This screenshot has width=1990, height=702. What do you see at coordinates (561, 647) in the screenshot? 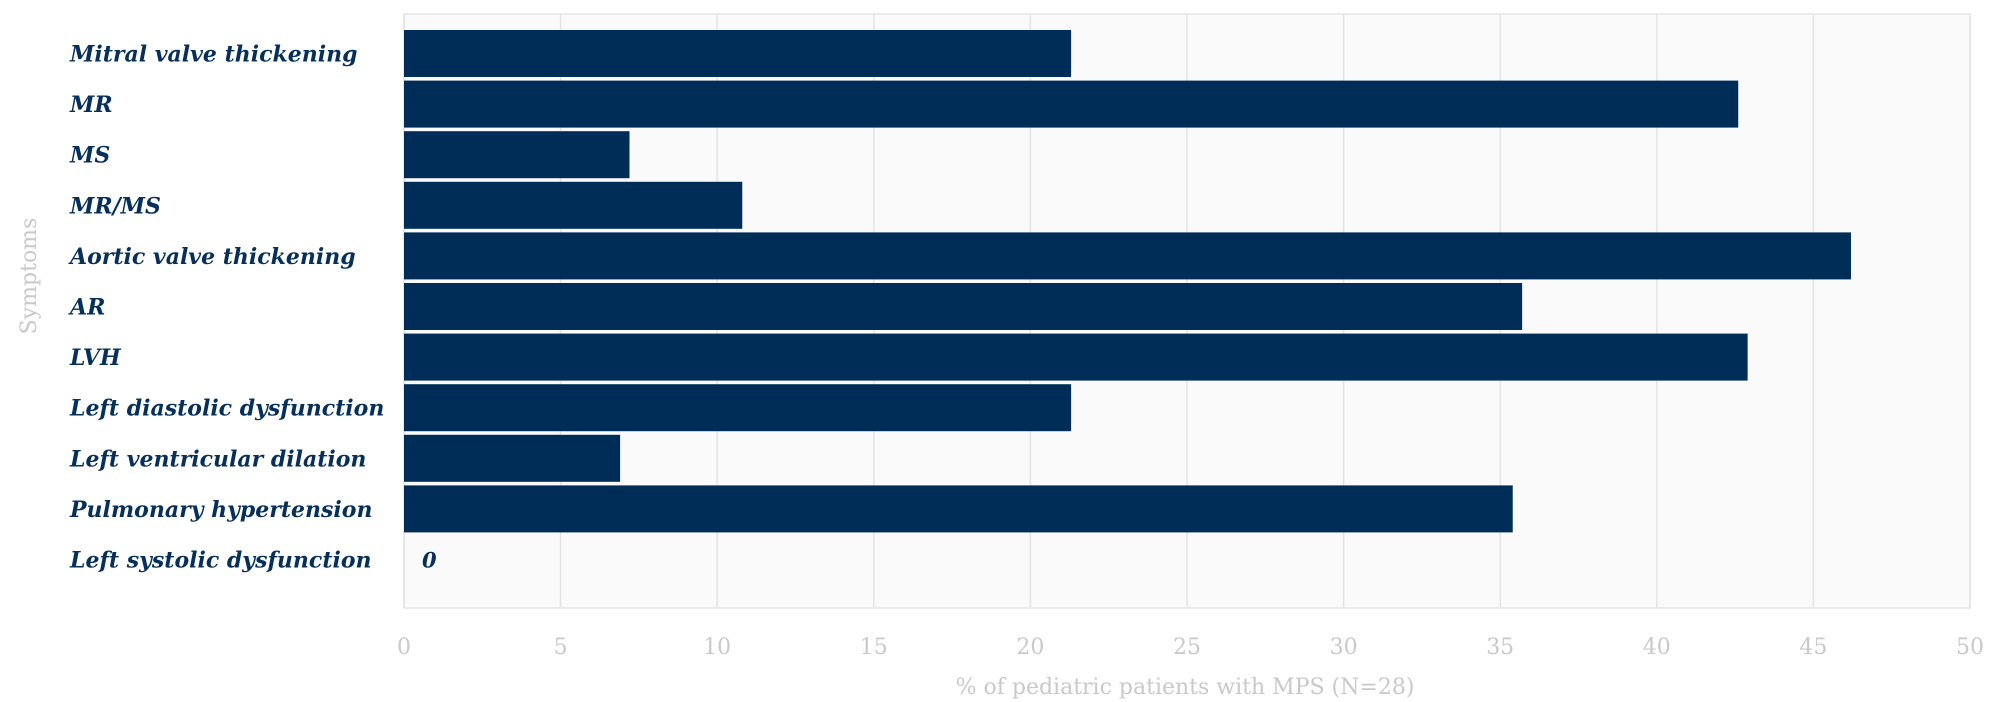
I see `x-tick-label: 5` at bounding box center [561, 647].